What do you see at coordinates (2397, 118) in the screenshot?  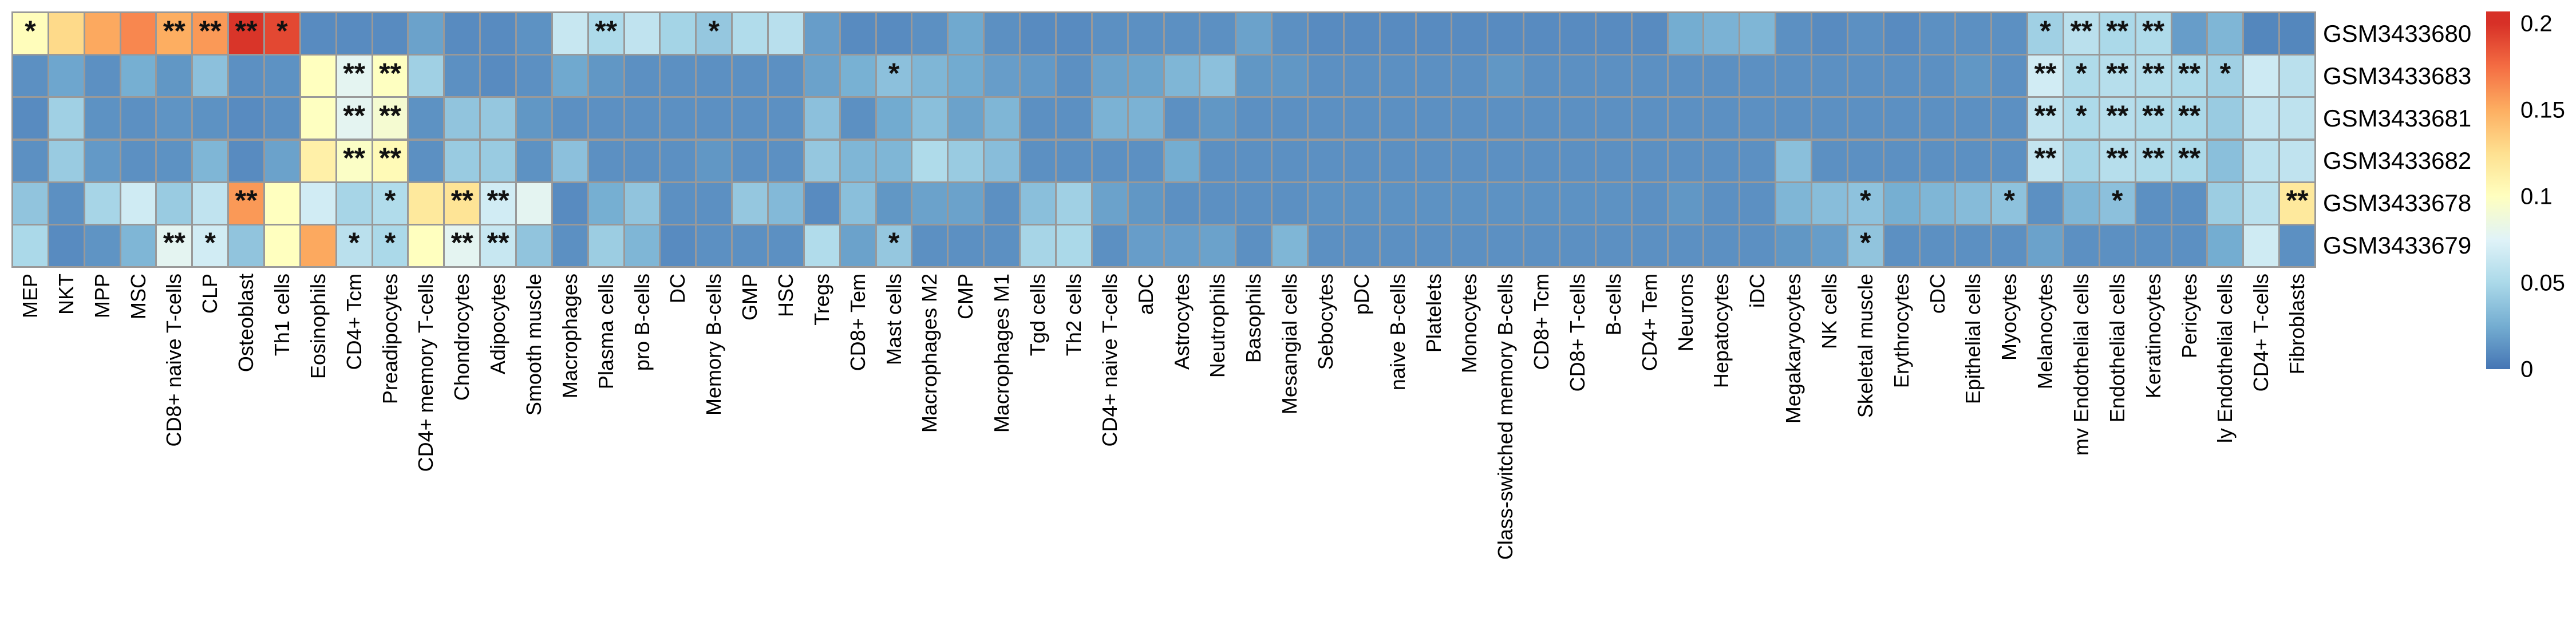 I see `sample-row-label: GSM3433681` at bounding box center [2397, 118].